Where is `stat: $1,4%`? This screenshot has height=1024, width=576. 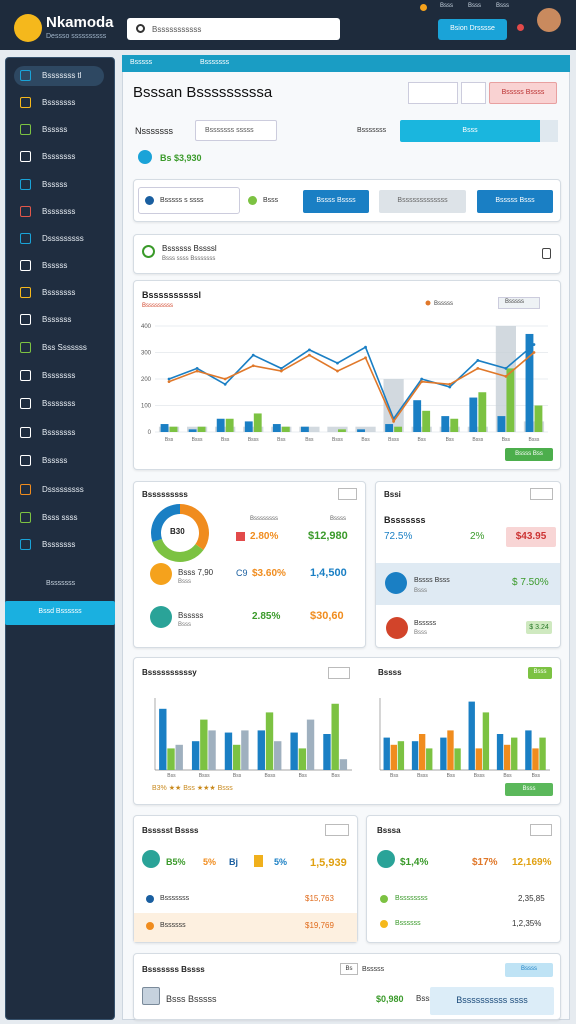
stat: $1,4% is located at coordinates (414, 862).